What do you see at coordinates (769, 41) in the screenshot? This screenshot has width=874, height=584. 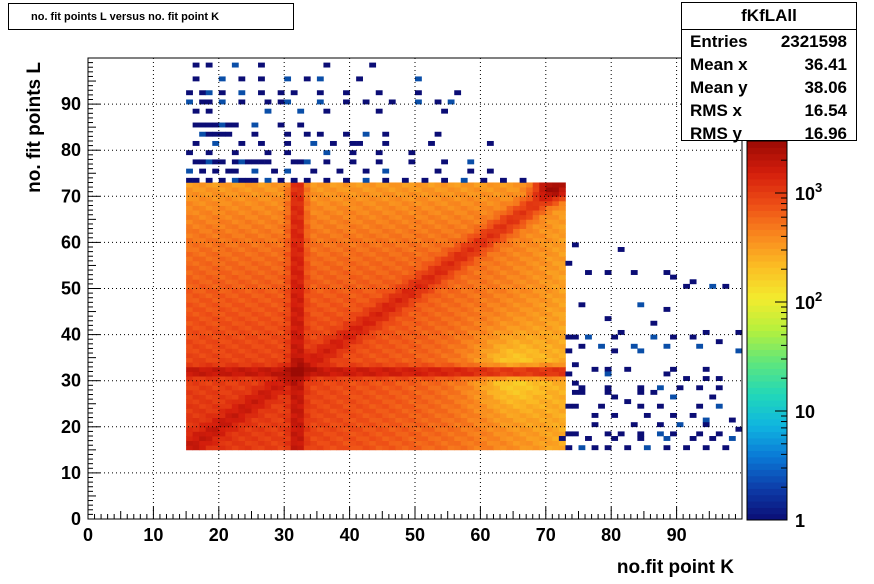 I see `stats-row-entries: Entries 2321598` at bounding box center [769, 41].